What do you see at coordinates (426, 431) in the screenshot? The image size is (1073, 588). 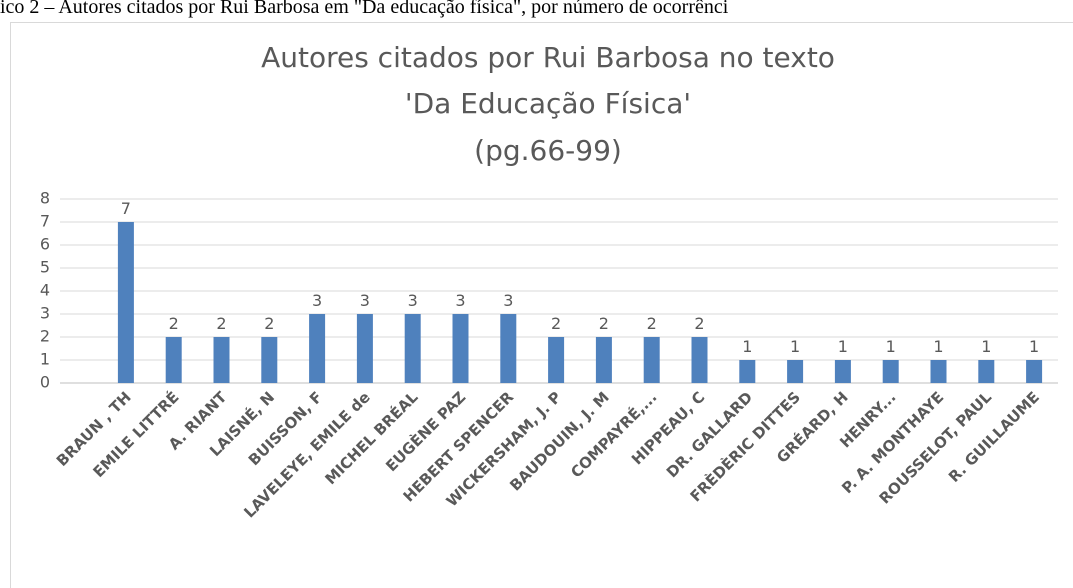 I see `x-tick-label: EUGÈNE PAZ` at bounding box center [426, 431].